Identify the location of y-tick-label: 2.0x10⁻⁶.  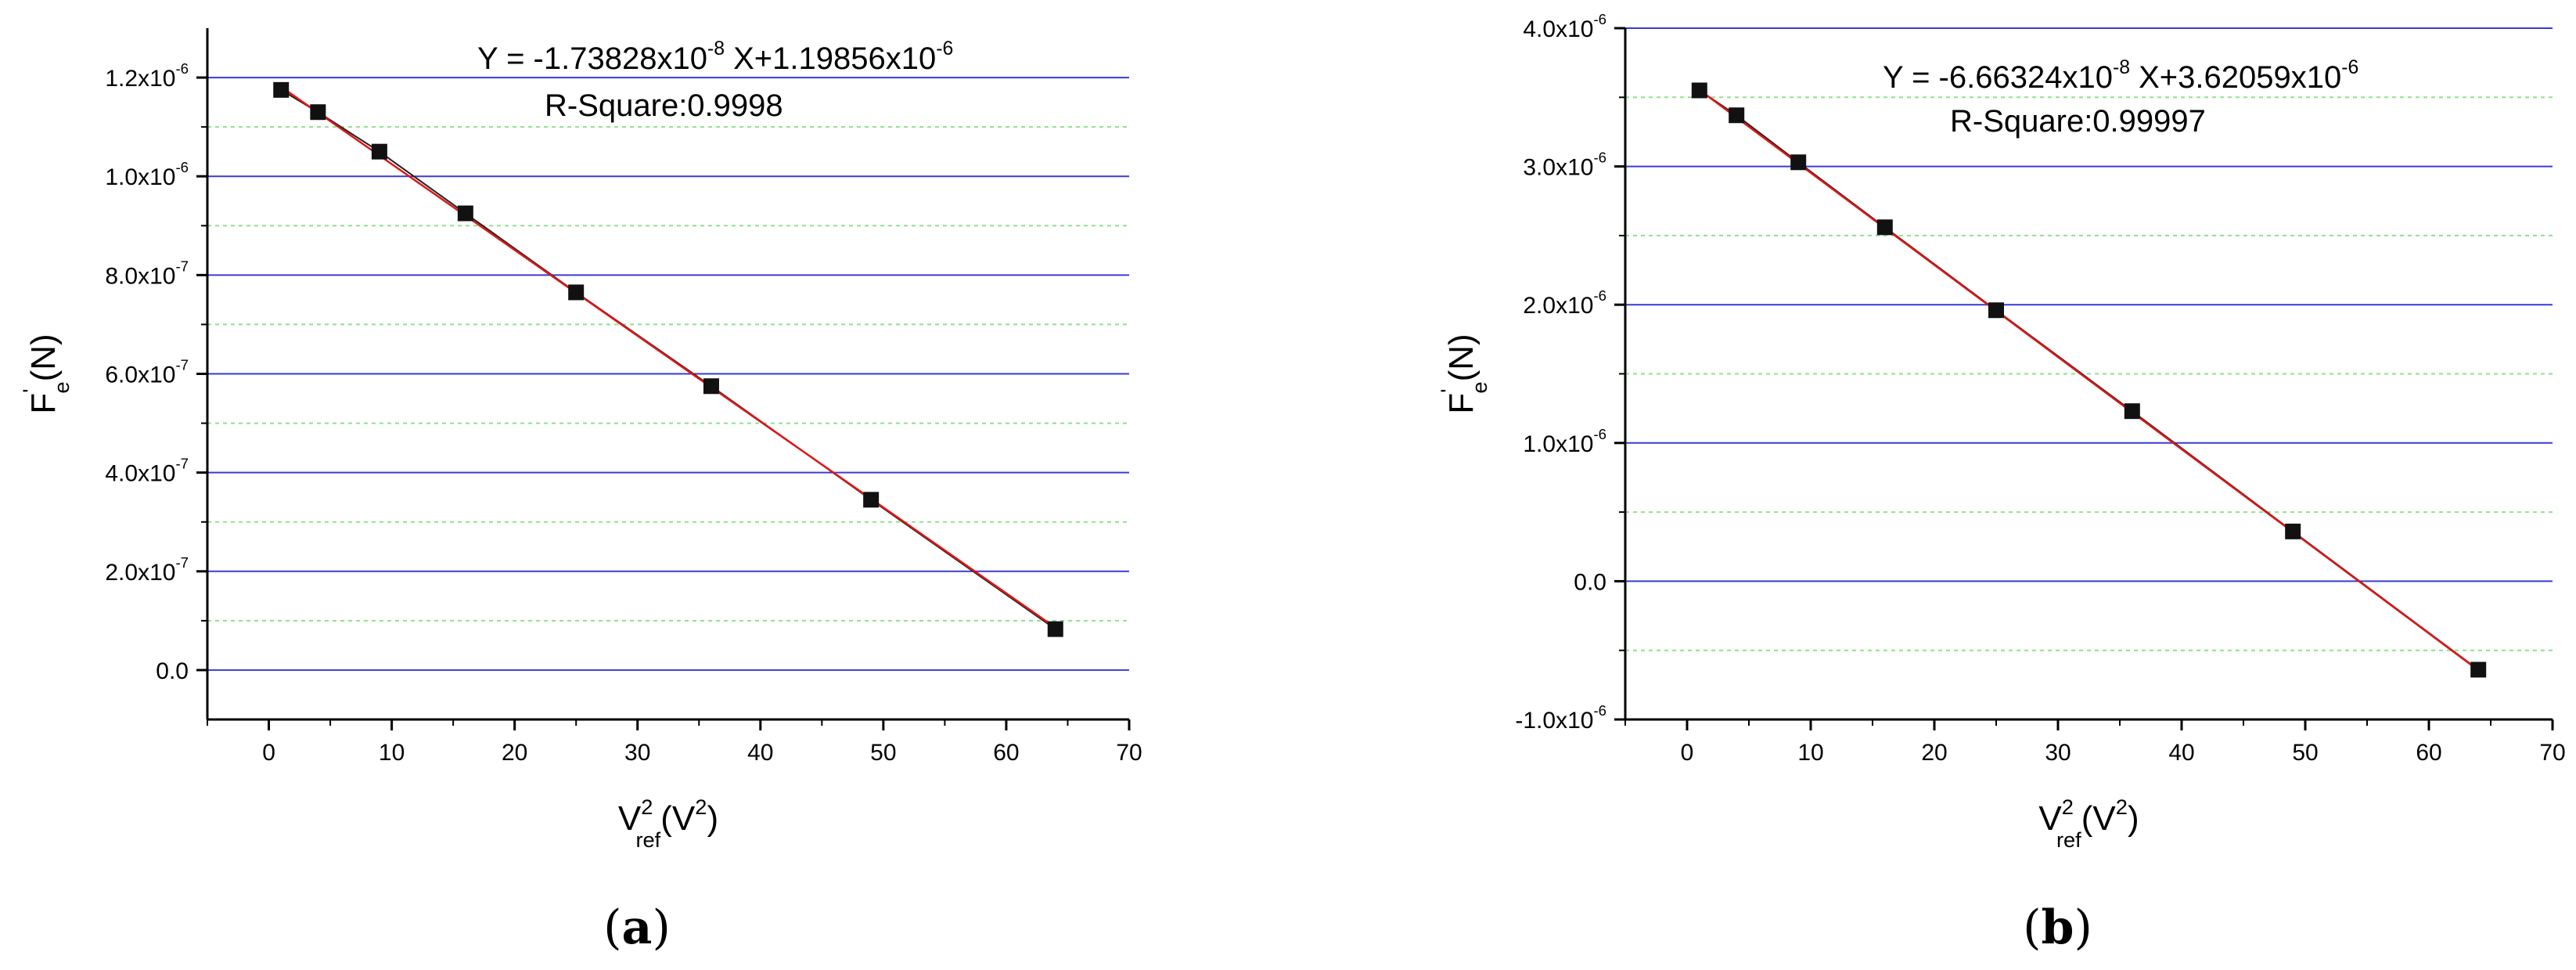
(1565, 303).